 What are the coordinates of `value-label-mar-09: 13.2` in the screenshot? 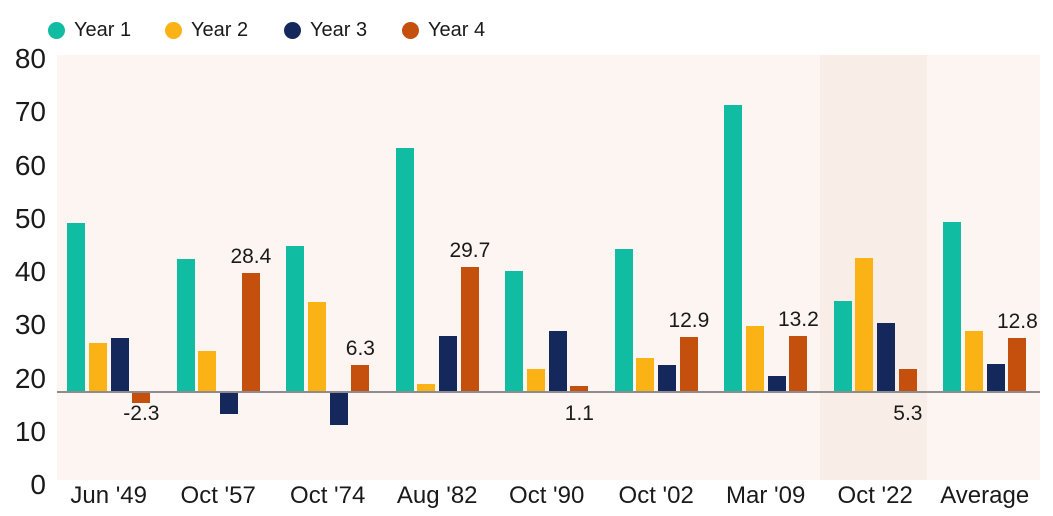 It's located at (798, 319).